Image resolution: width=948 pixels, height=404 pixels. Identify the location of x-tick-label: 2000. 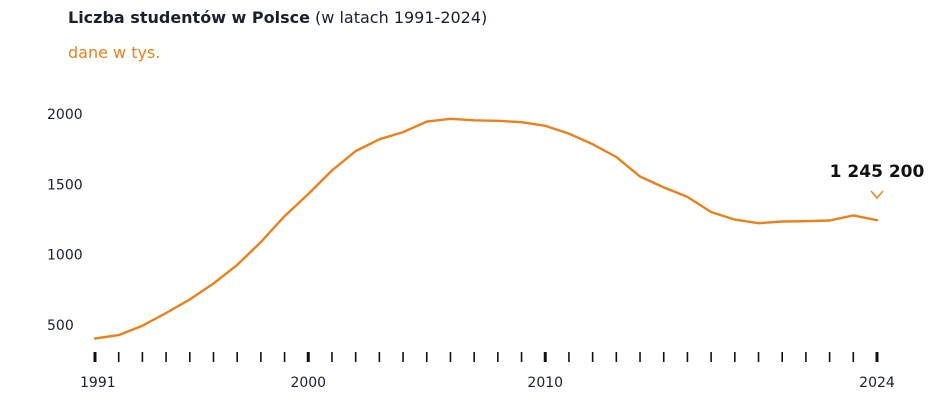
(308, 383).